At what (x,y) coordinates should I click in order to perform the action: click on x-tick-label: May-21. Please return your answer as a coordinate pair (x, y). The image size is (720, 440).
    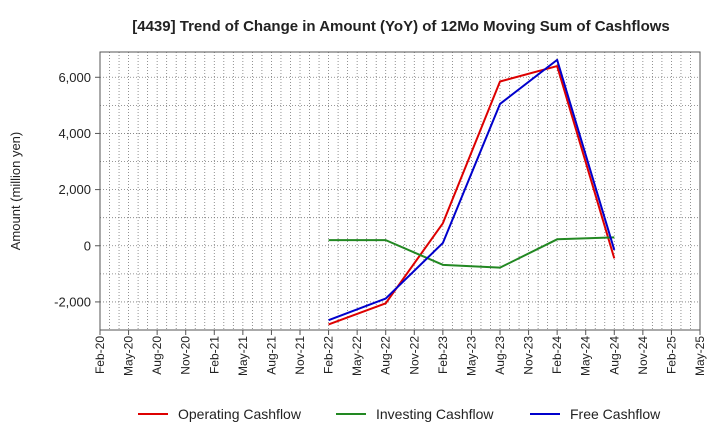
    Looking at the image, I should click on (243, 356).